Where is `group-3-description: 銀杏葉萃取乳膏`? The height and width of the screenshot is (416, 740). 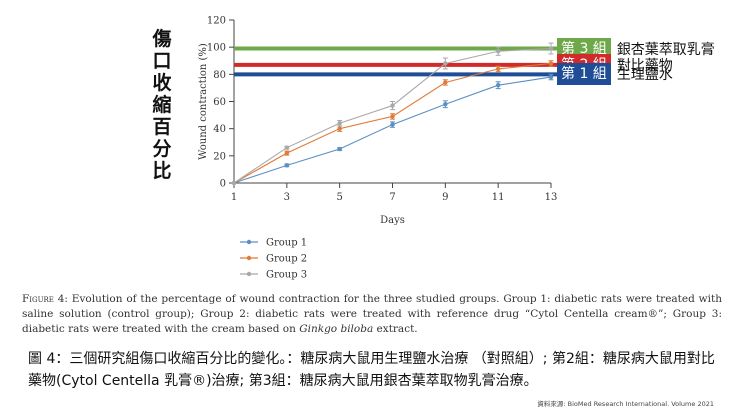 group-3-description: 銀杏葉萃取乳膏 is located at coordinates (665, 49).